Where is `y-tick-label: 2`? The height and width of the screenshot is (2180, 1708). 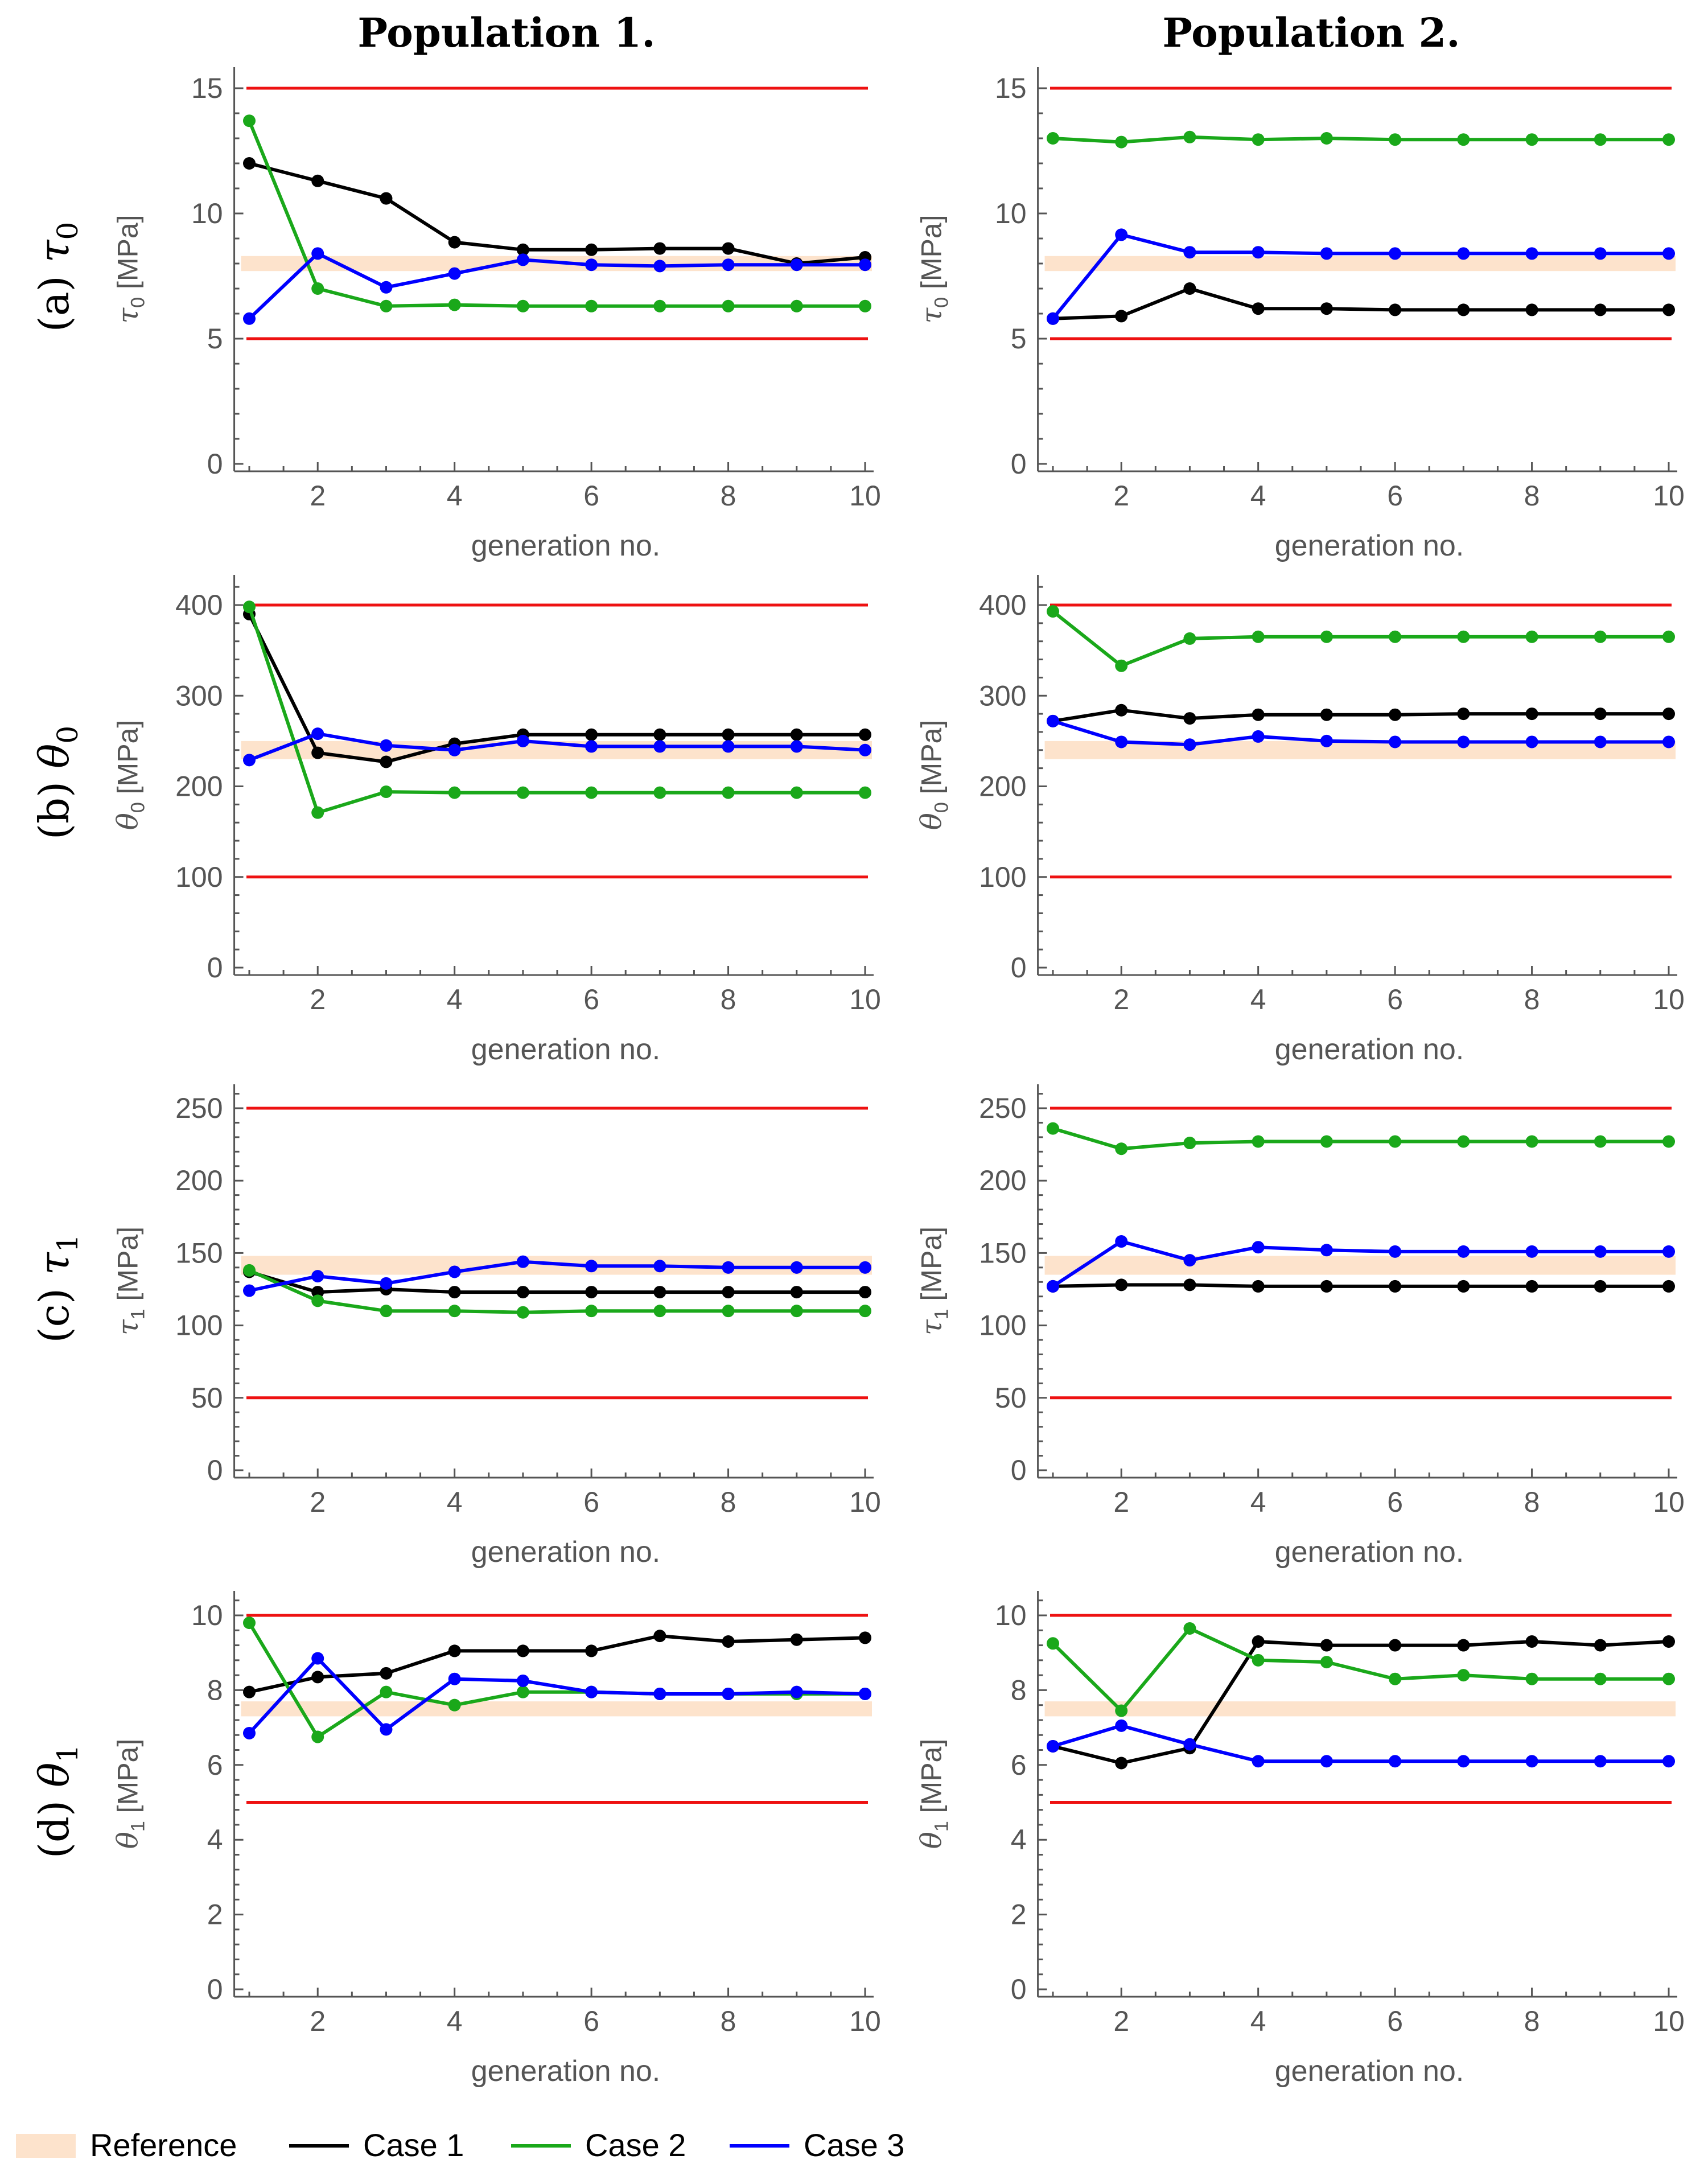 y-tick-label: 2 is located at coordinates (1019, 1915).